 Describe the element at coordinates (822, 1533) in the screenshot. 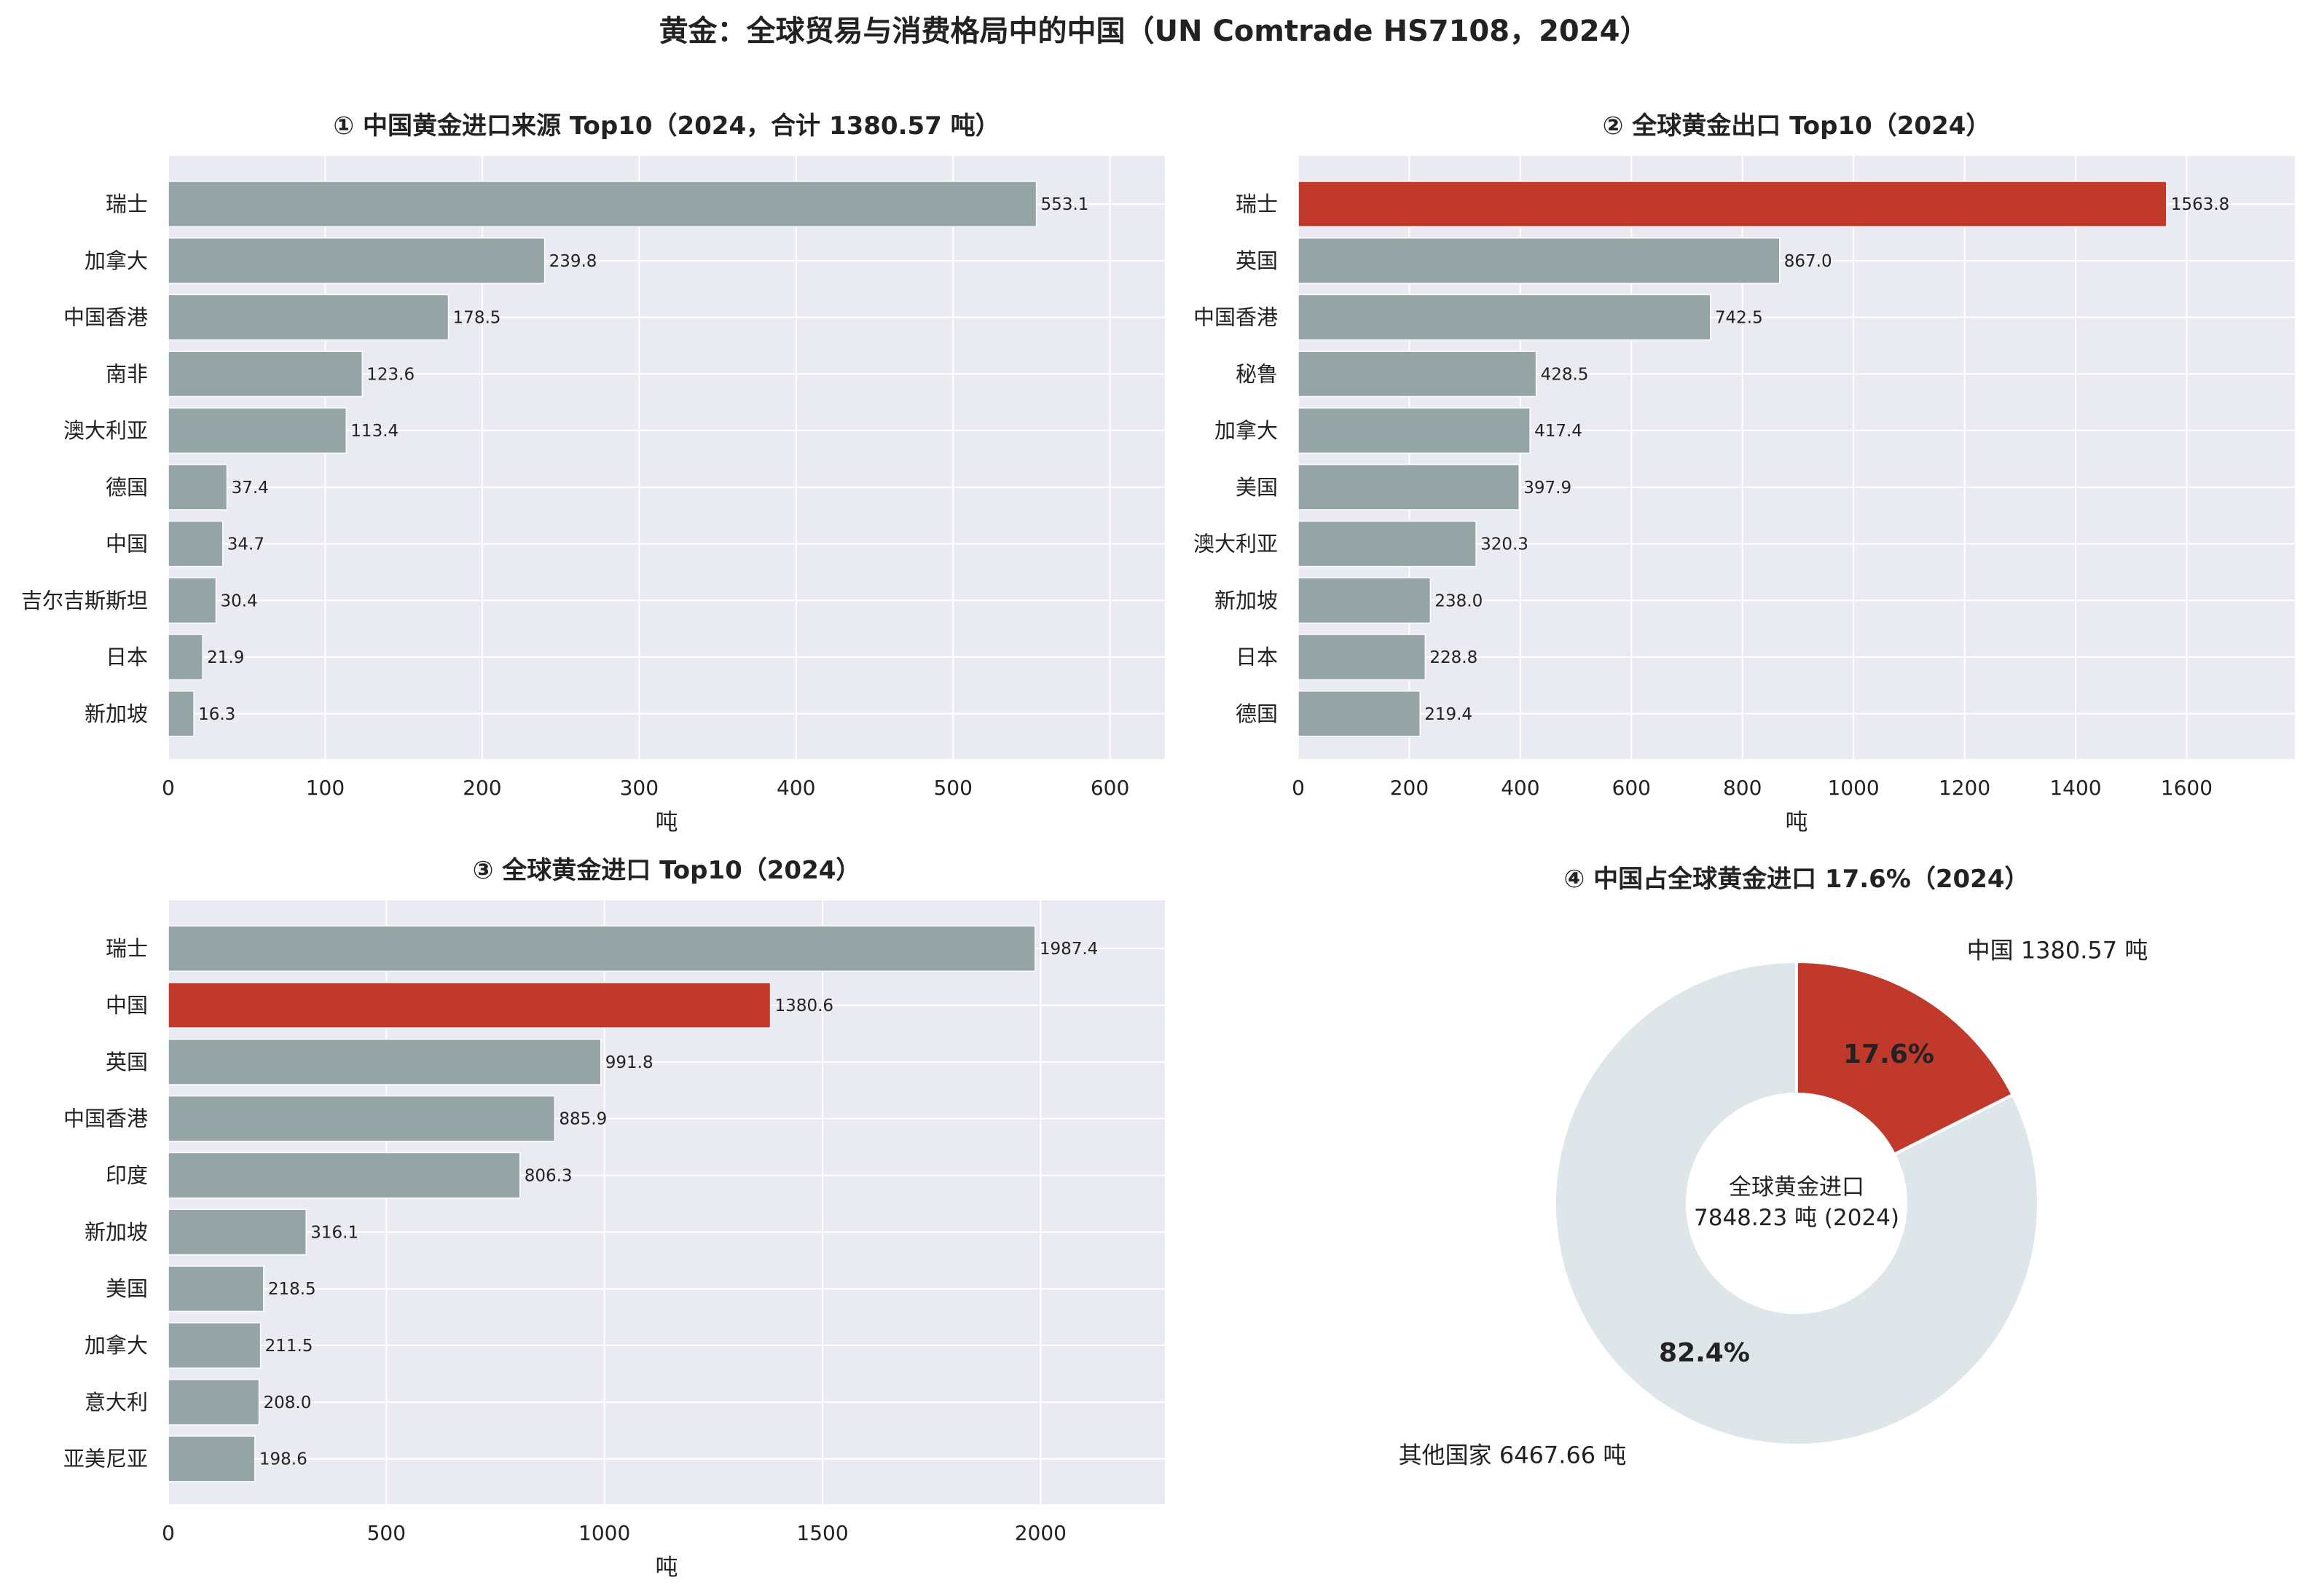

I see `x-tick-label: 1500` at that location.